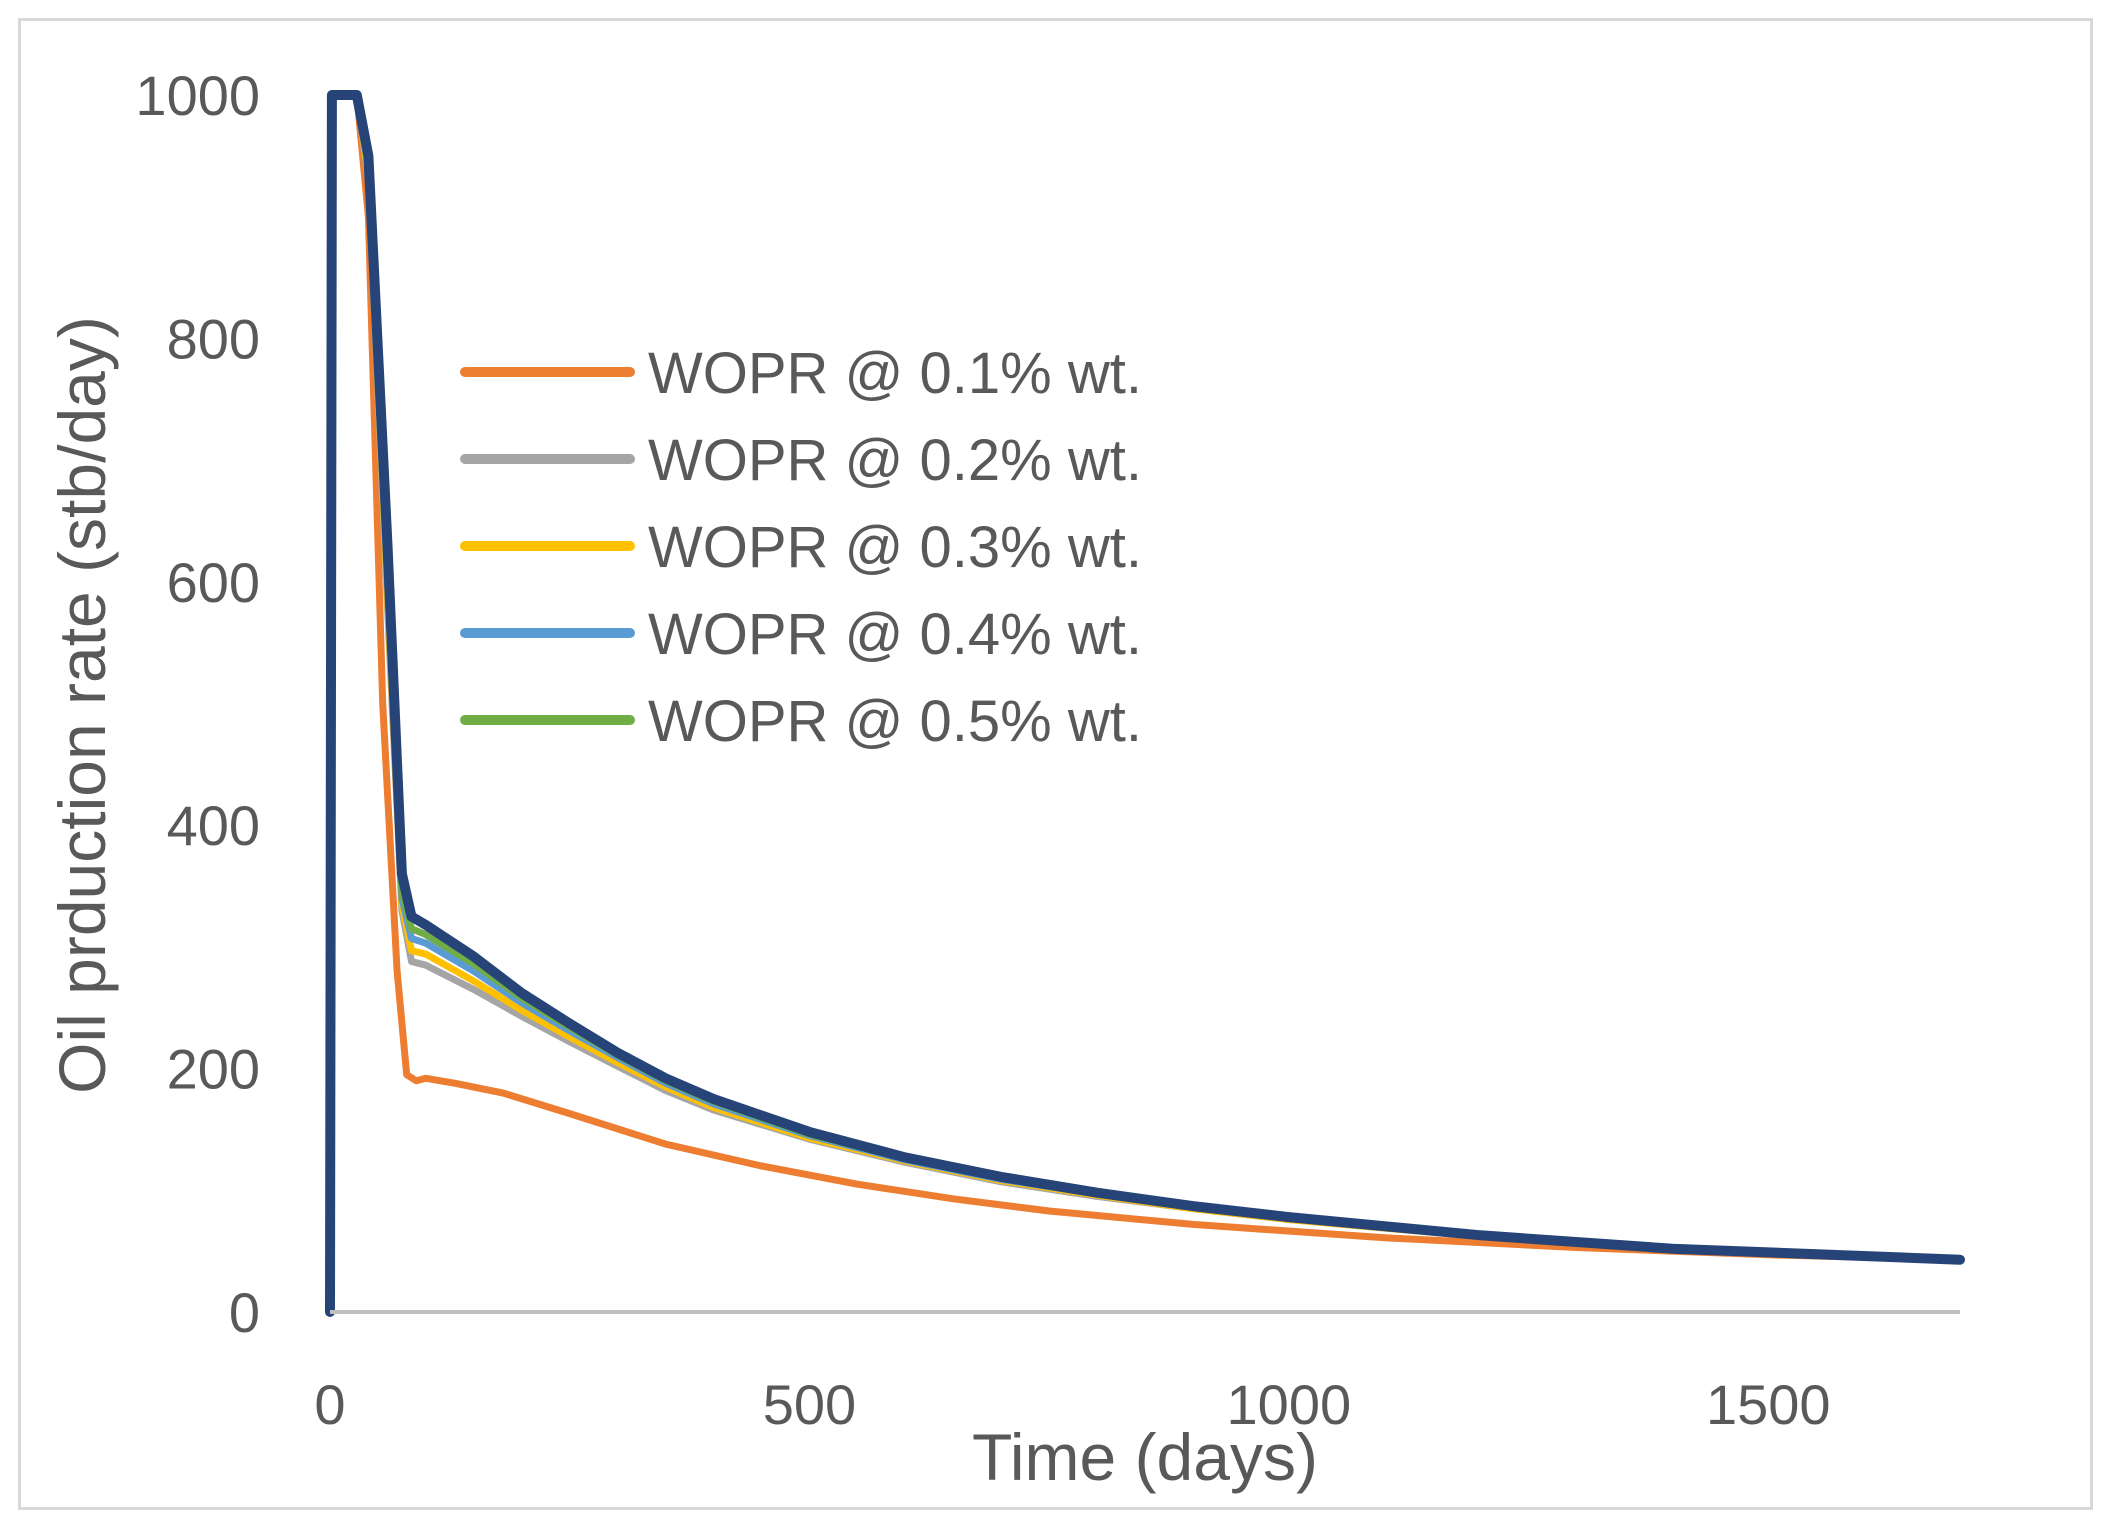 This screenshot has height=1528, width=2113. I want to click on x-tick-label: 1000, so click(1289, 1404).